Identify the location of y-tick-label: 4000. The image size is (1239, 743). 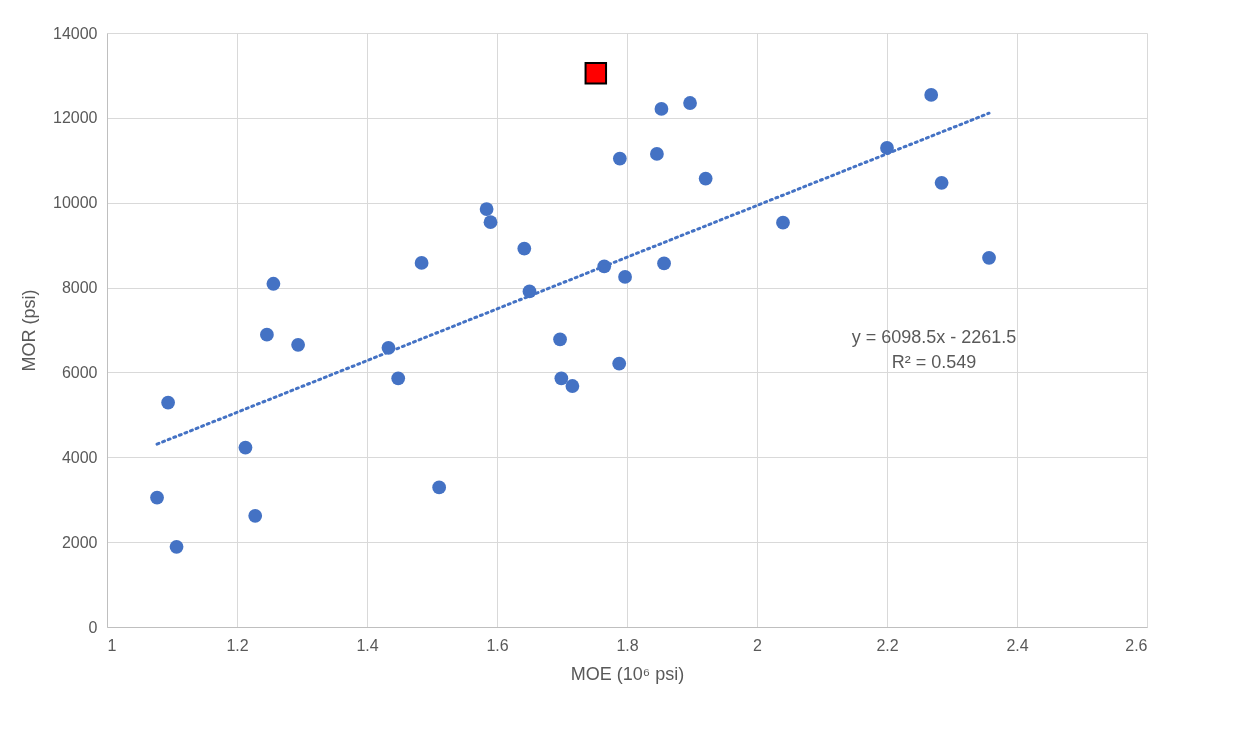
(79, 457).